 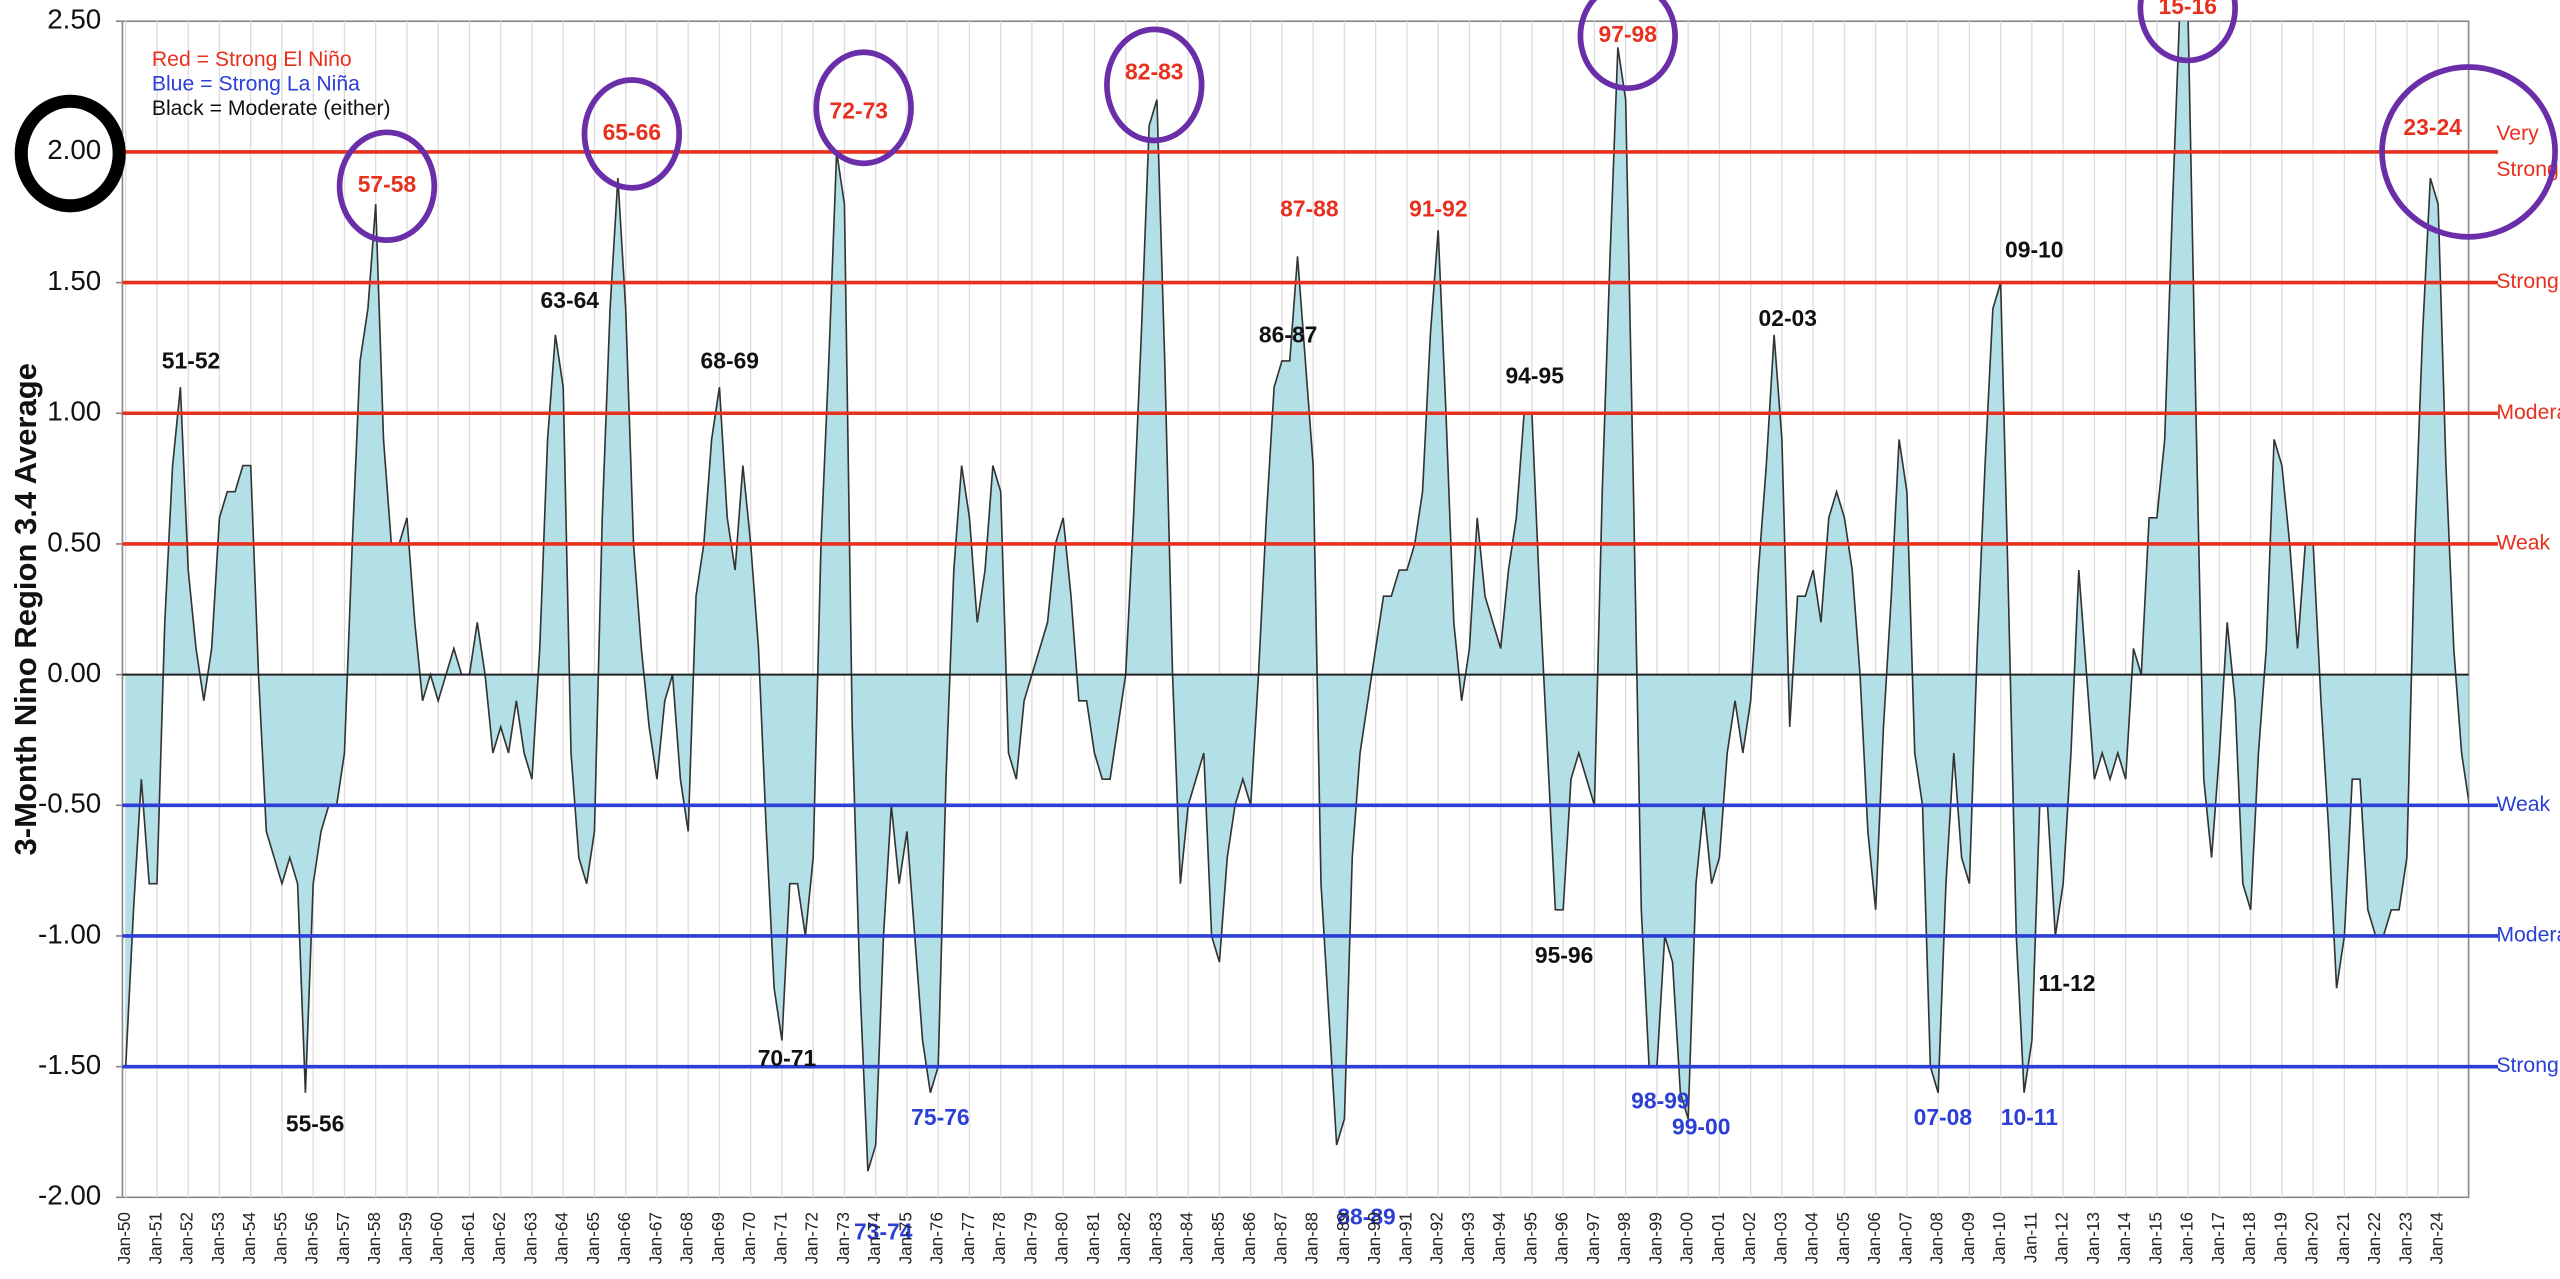 What do you see at coordinates (1655, 1238) in the screenshot?
I see `x-tick-label: Jan-99` at bounding box center [1655, 1238].